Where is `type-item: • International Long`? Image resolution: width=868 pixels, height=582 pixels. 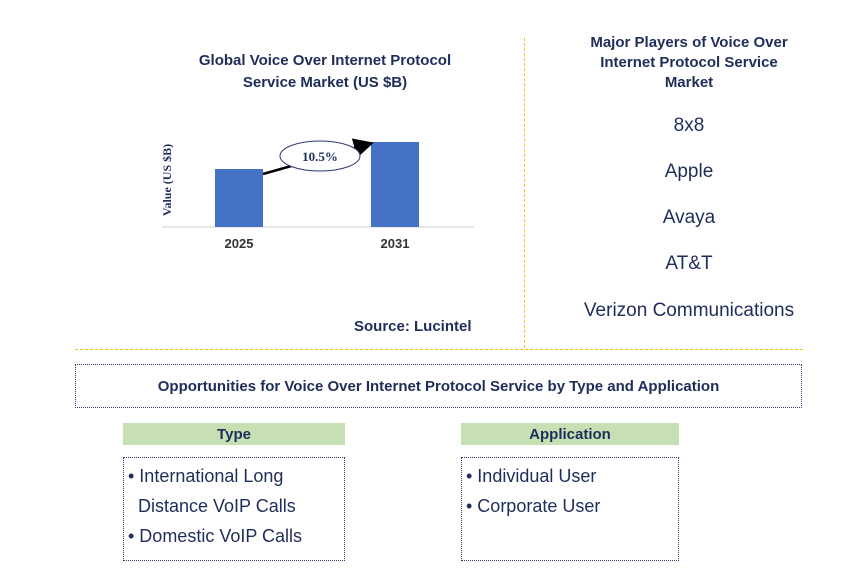
type-item: • International Long is located at coordinates (206, 476).